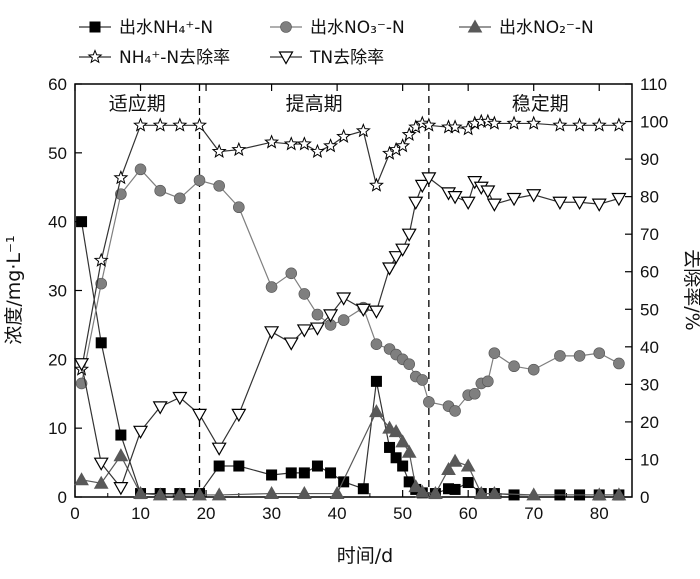 The height and width of the screenshot is (579, 700). I want to click on right-y-tick-label: 10, so click(649, 459).